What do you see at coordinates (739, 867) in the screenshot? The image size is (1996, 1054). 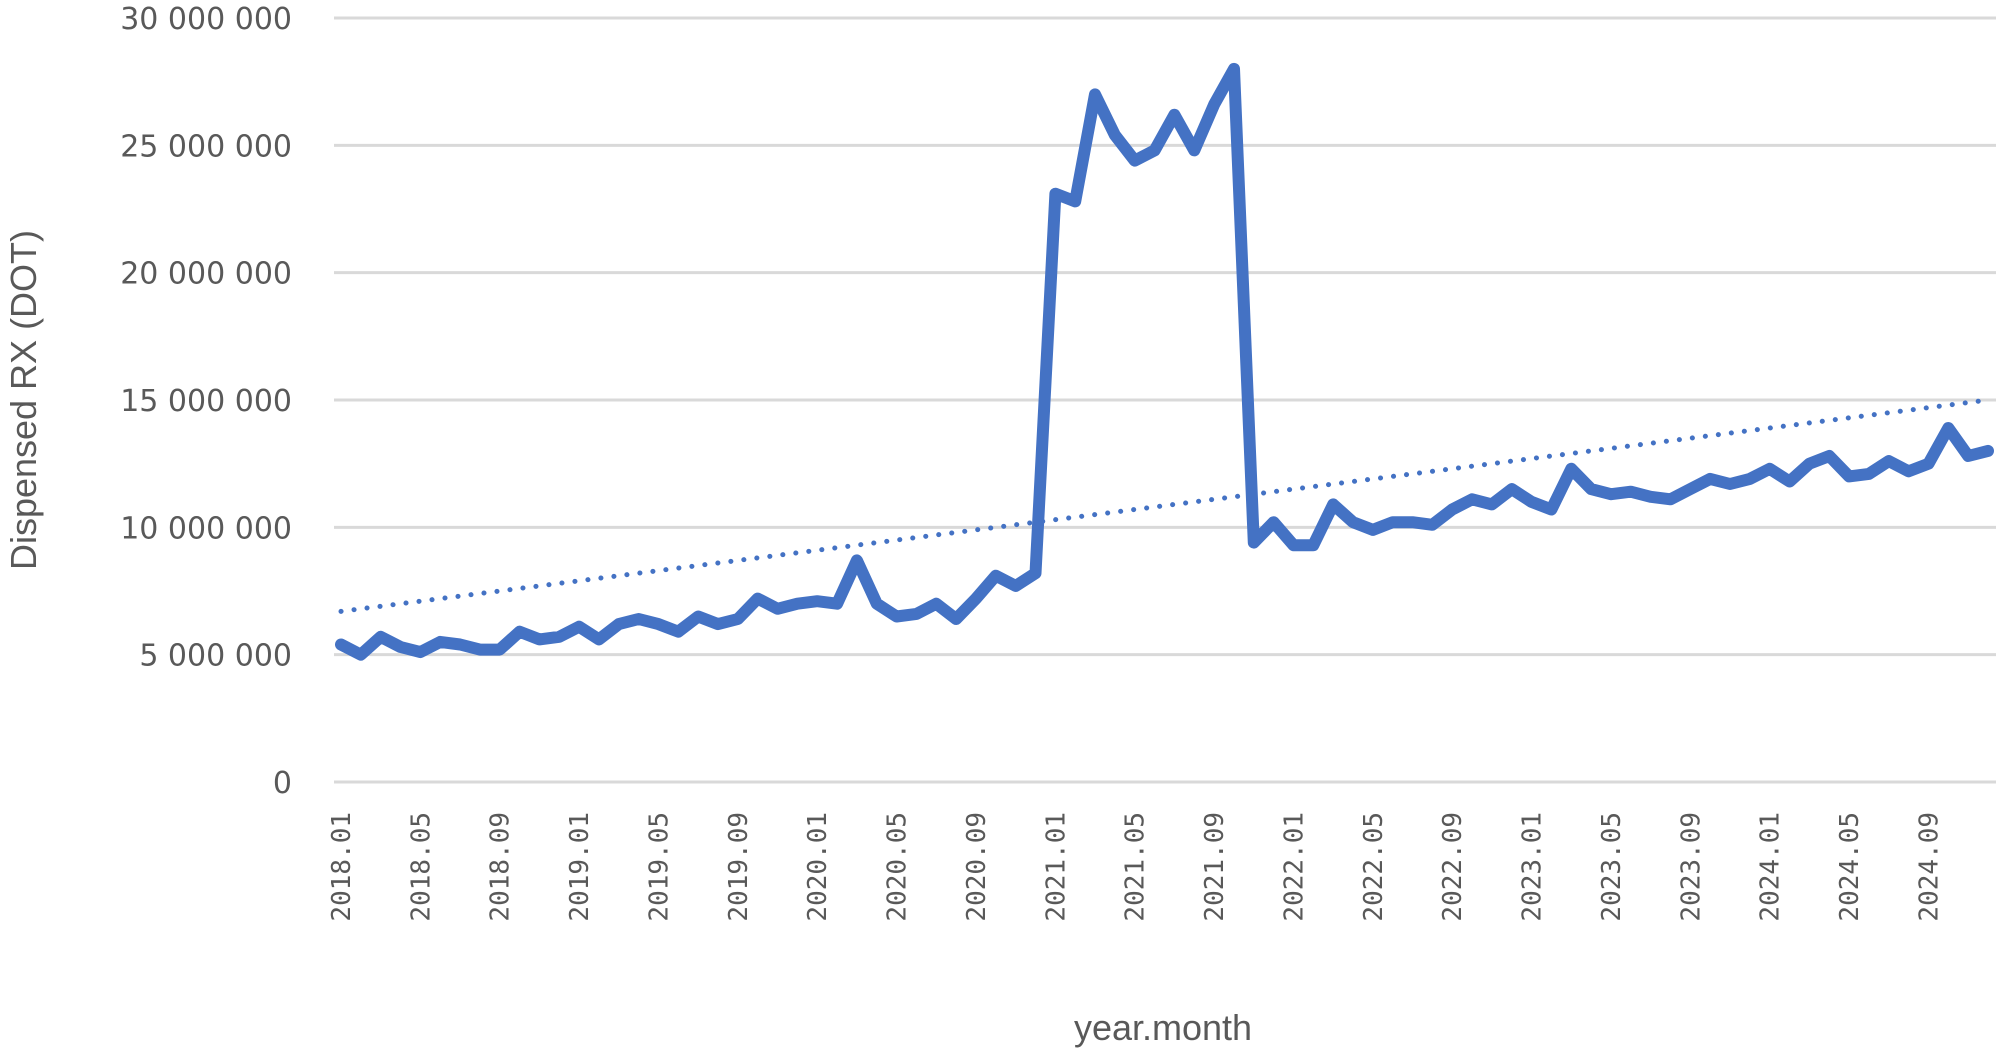 I see `x-tick-label: 2019.09` at bounding box center [739, 867].